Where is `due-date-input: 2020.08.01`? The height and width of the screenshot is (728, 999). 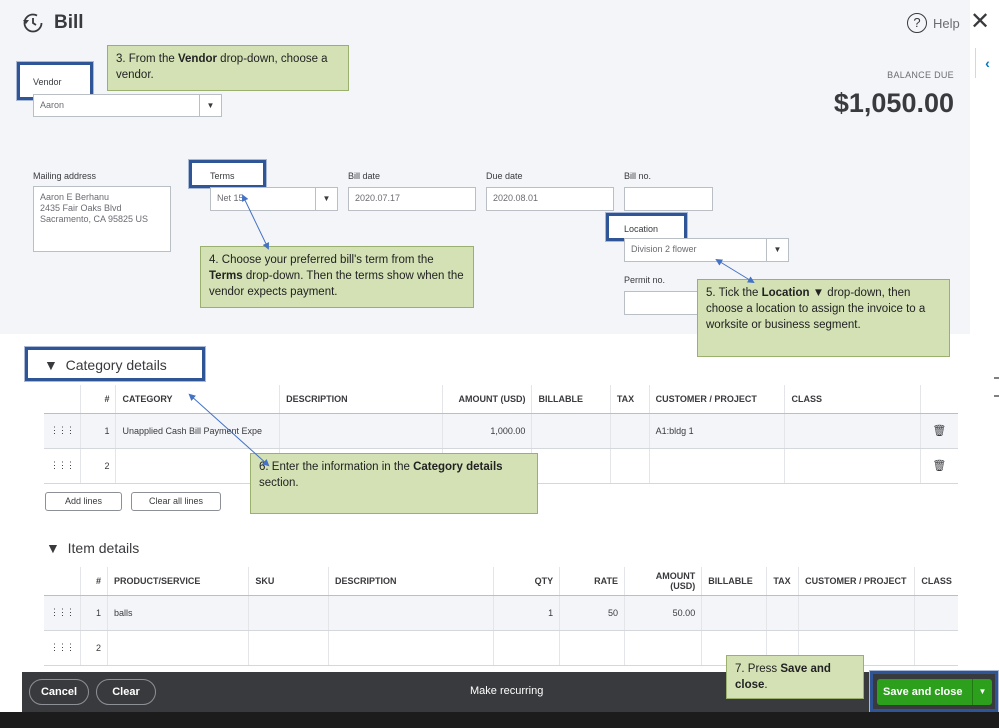 due-date-input: 2020.08.01 is located at coordinates (550, 199).